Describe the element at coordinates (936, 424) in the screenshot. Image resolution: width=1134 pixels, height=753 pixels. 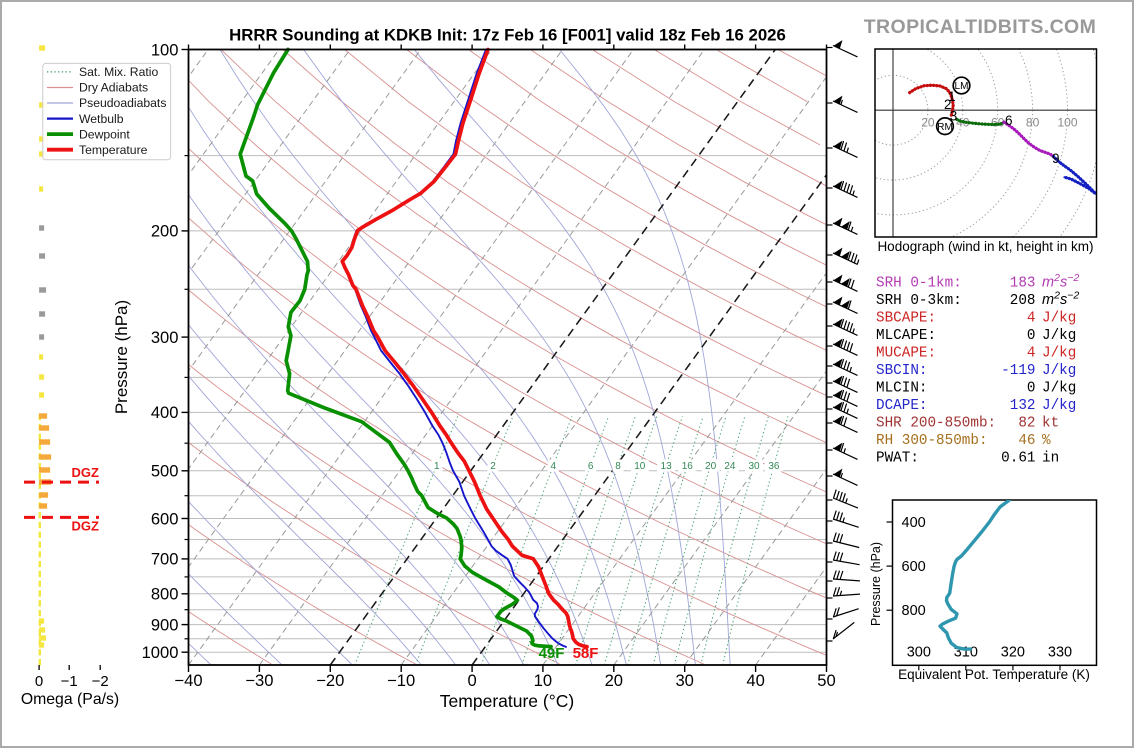
I see `svg-text: SHR 200-850mb:` at that location.